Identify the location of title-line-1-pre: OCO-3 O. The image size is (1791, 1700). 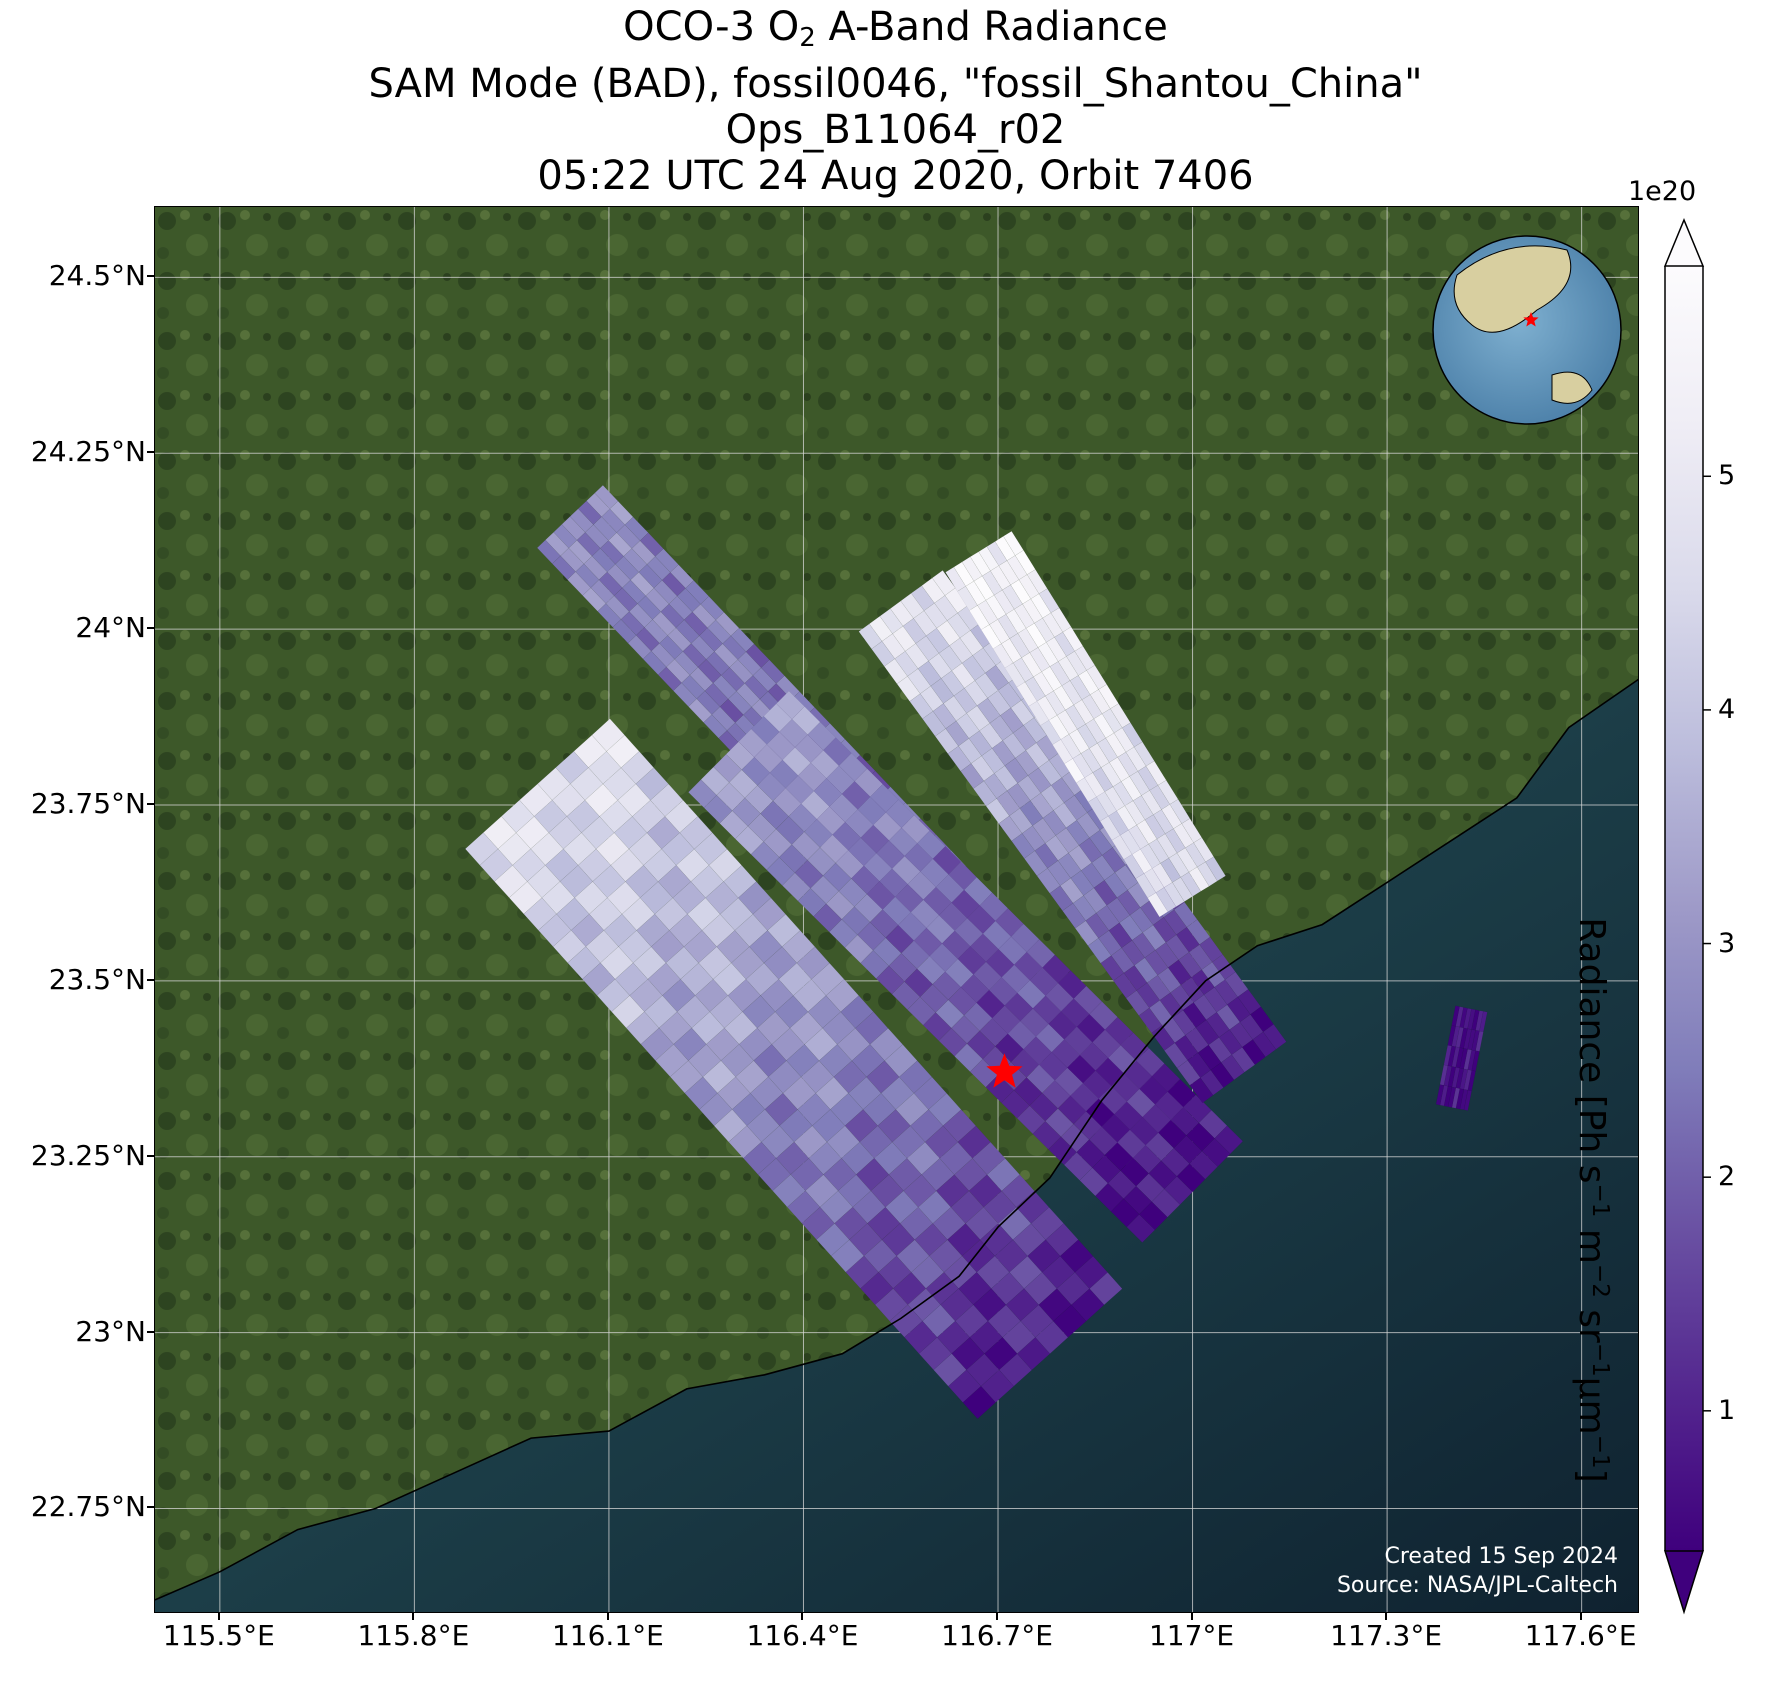
(711, 27).